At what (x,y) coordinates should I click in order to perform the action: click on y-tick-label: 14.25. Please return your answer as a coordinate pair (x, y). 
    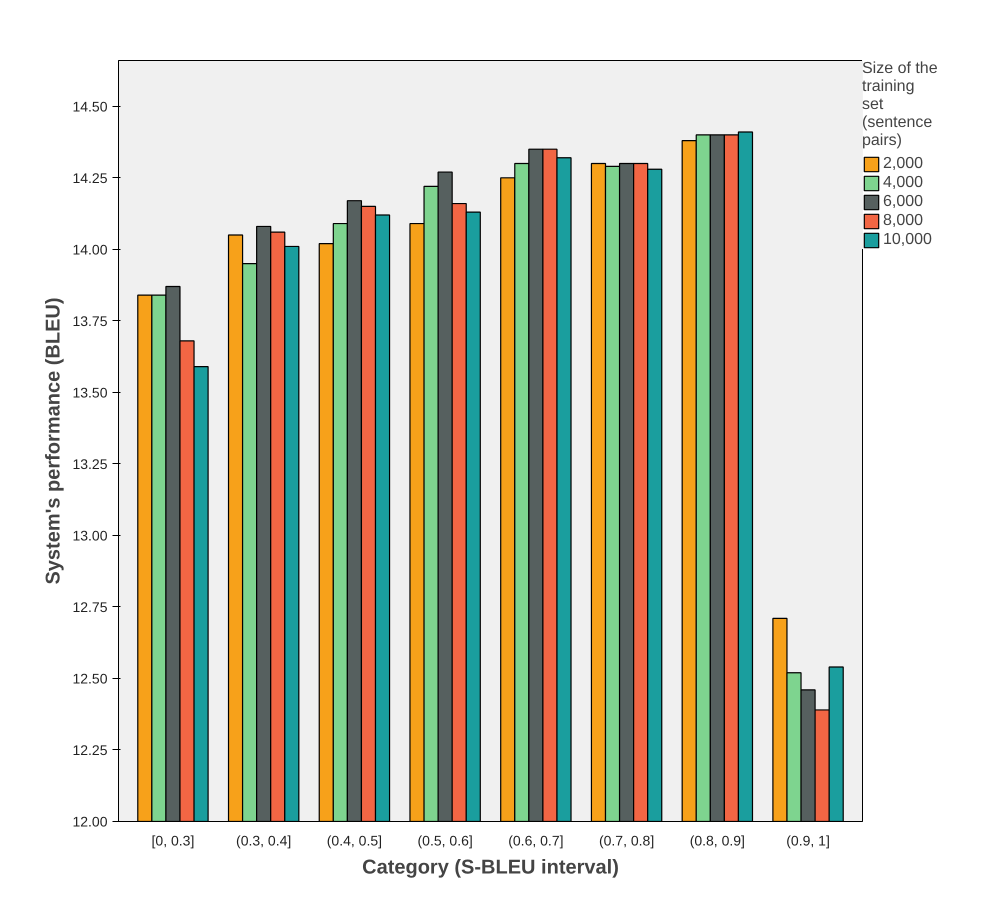
    Looking at the image, I should click on (90, 178).